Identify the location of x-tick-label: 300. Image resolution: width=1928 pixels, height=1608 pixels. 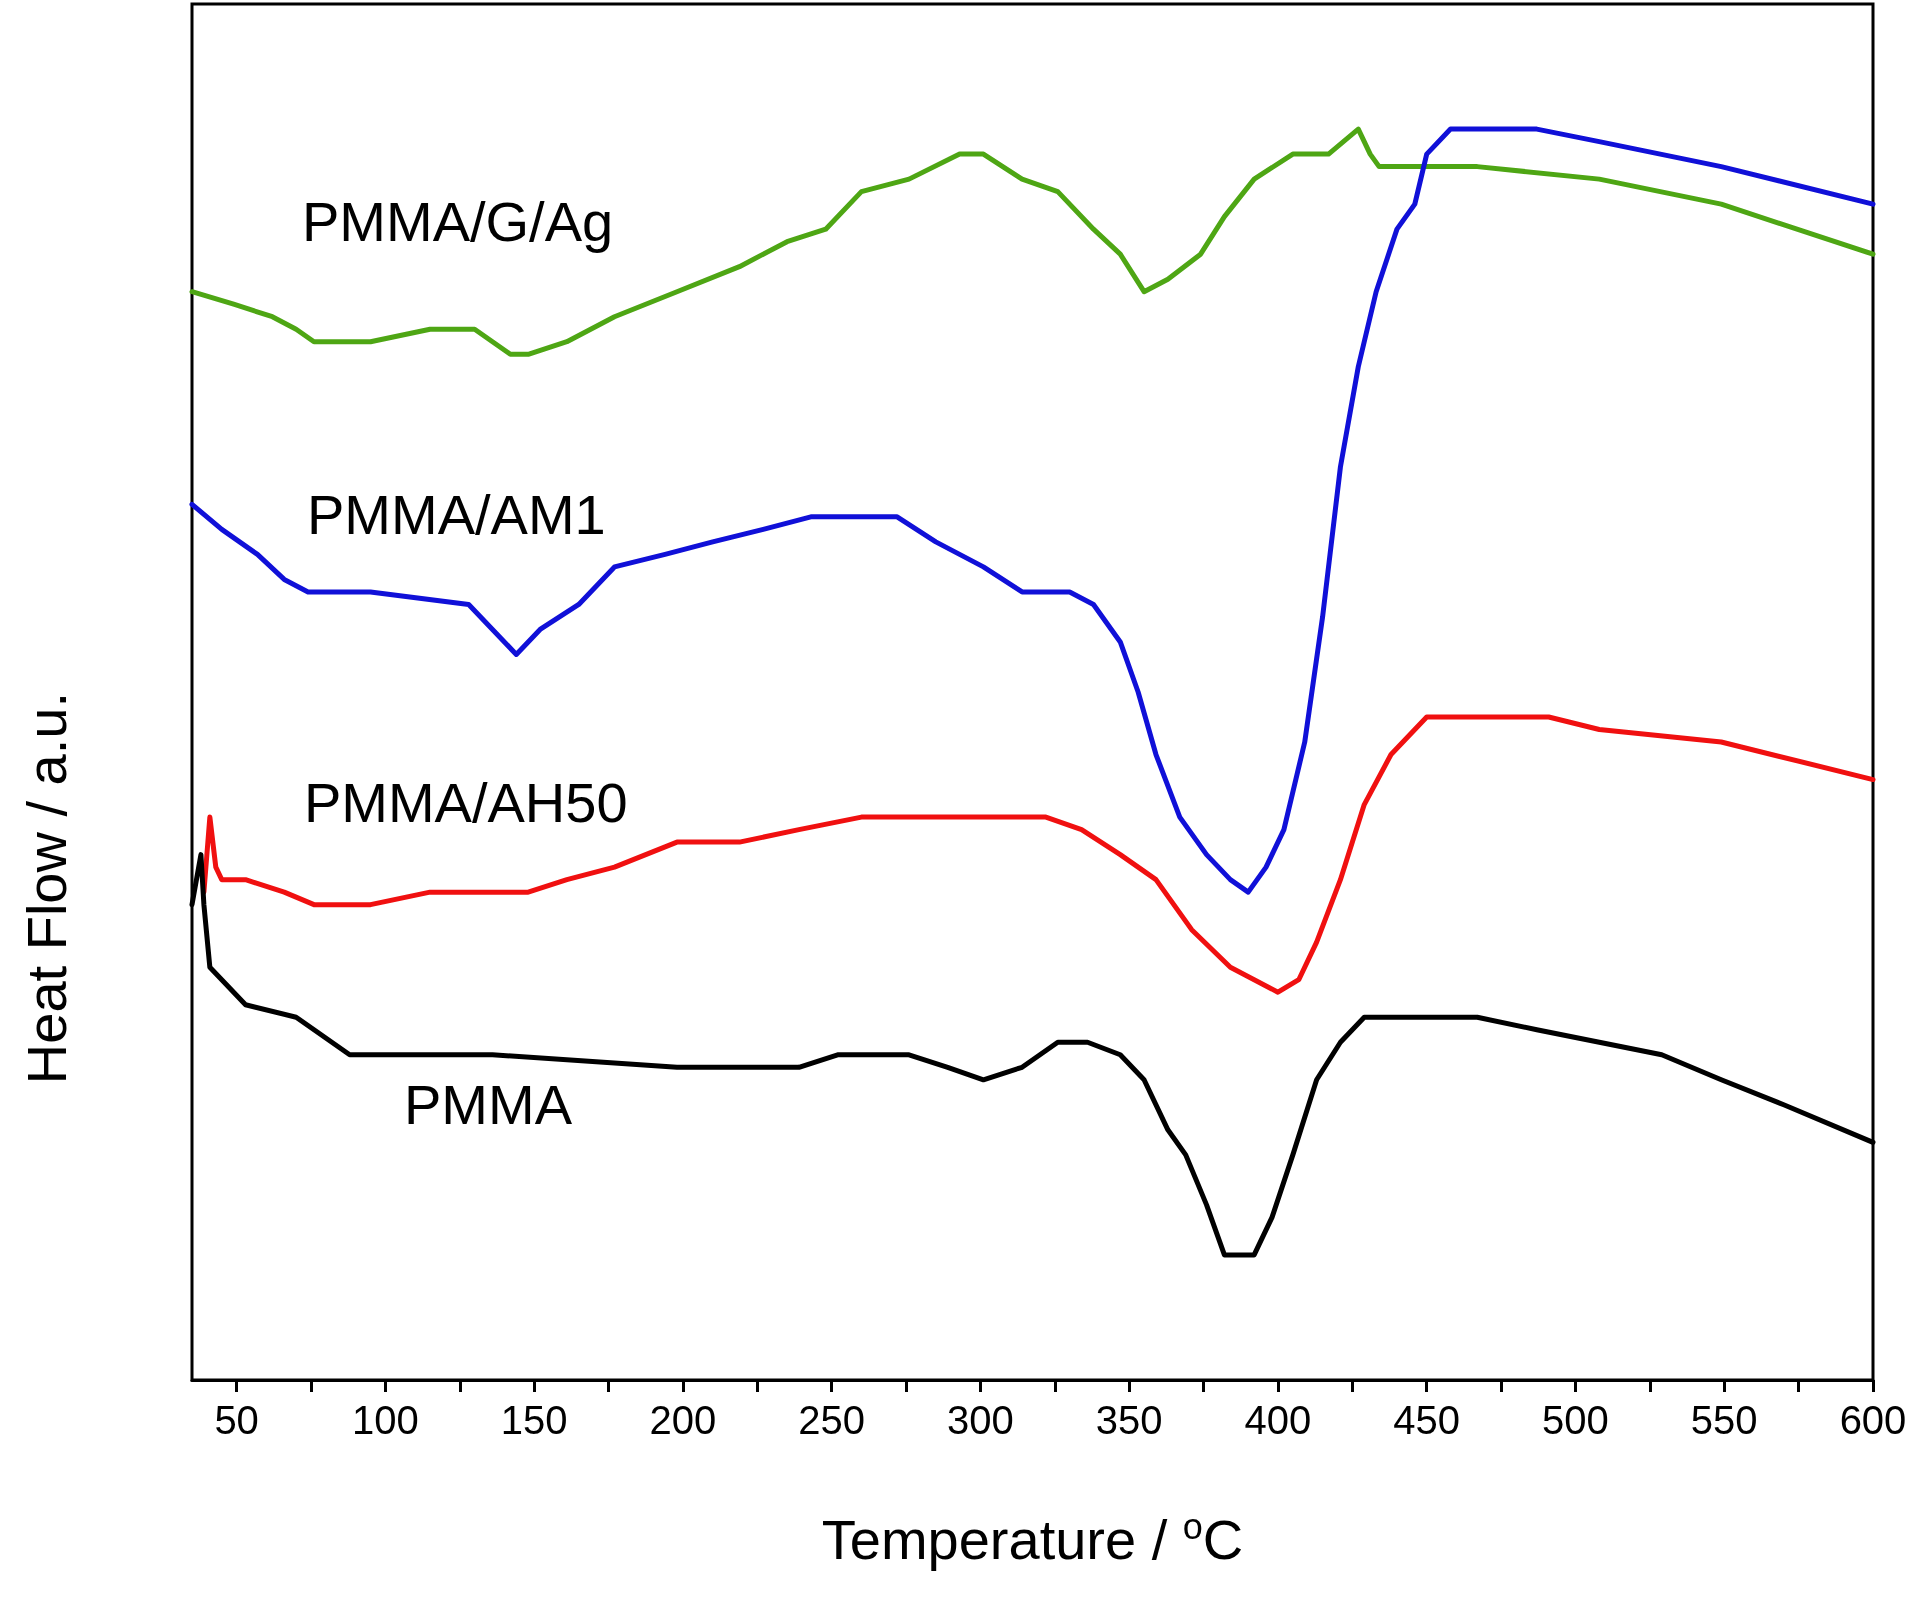
(980, 1420).